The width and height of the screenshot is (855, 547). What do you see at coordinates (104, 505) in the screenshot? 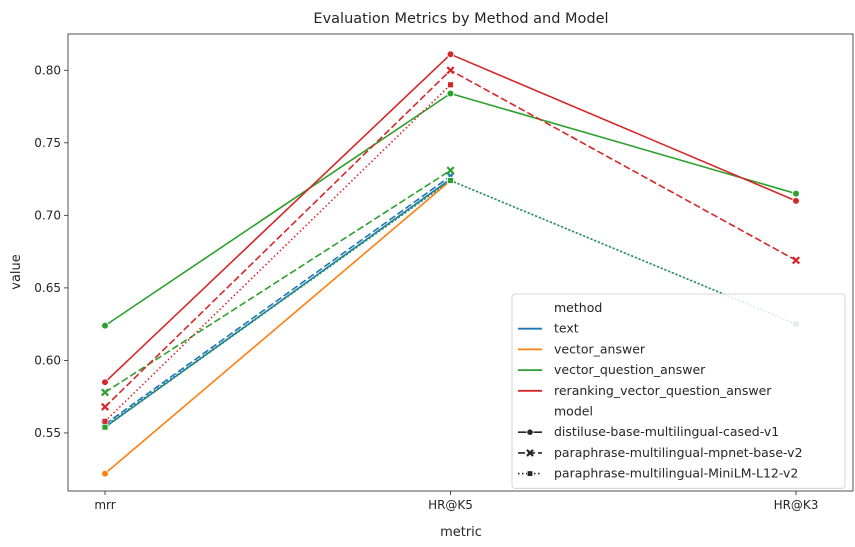
I see `x-tick-label: mrr` at bounding box center [104, 505].